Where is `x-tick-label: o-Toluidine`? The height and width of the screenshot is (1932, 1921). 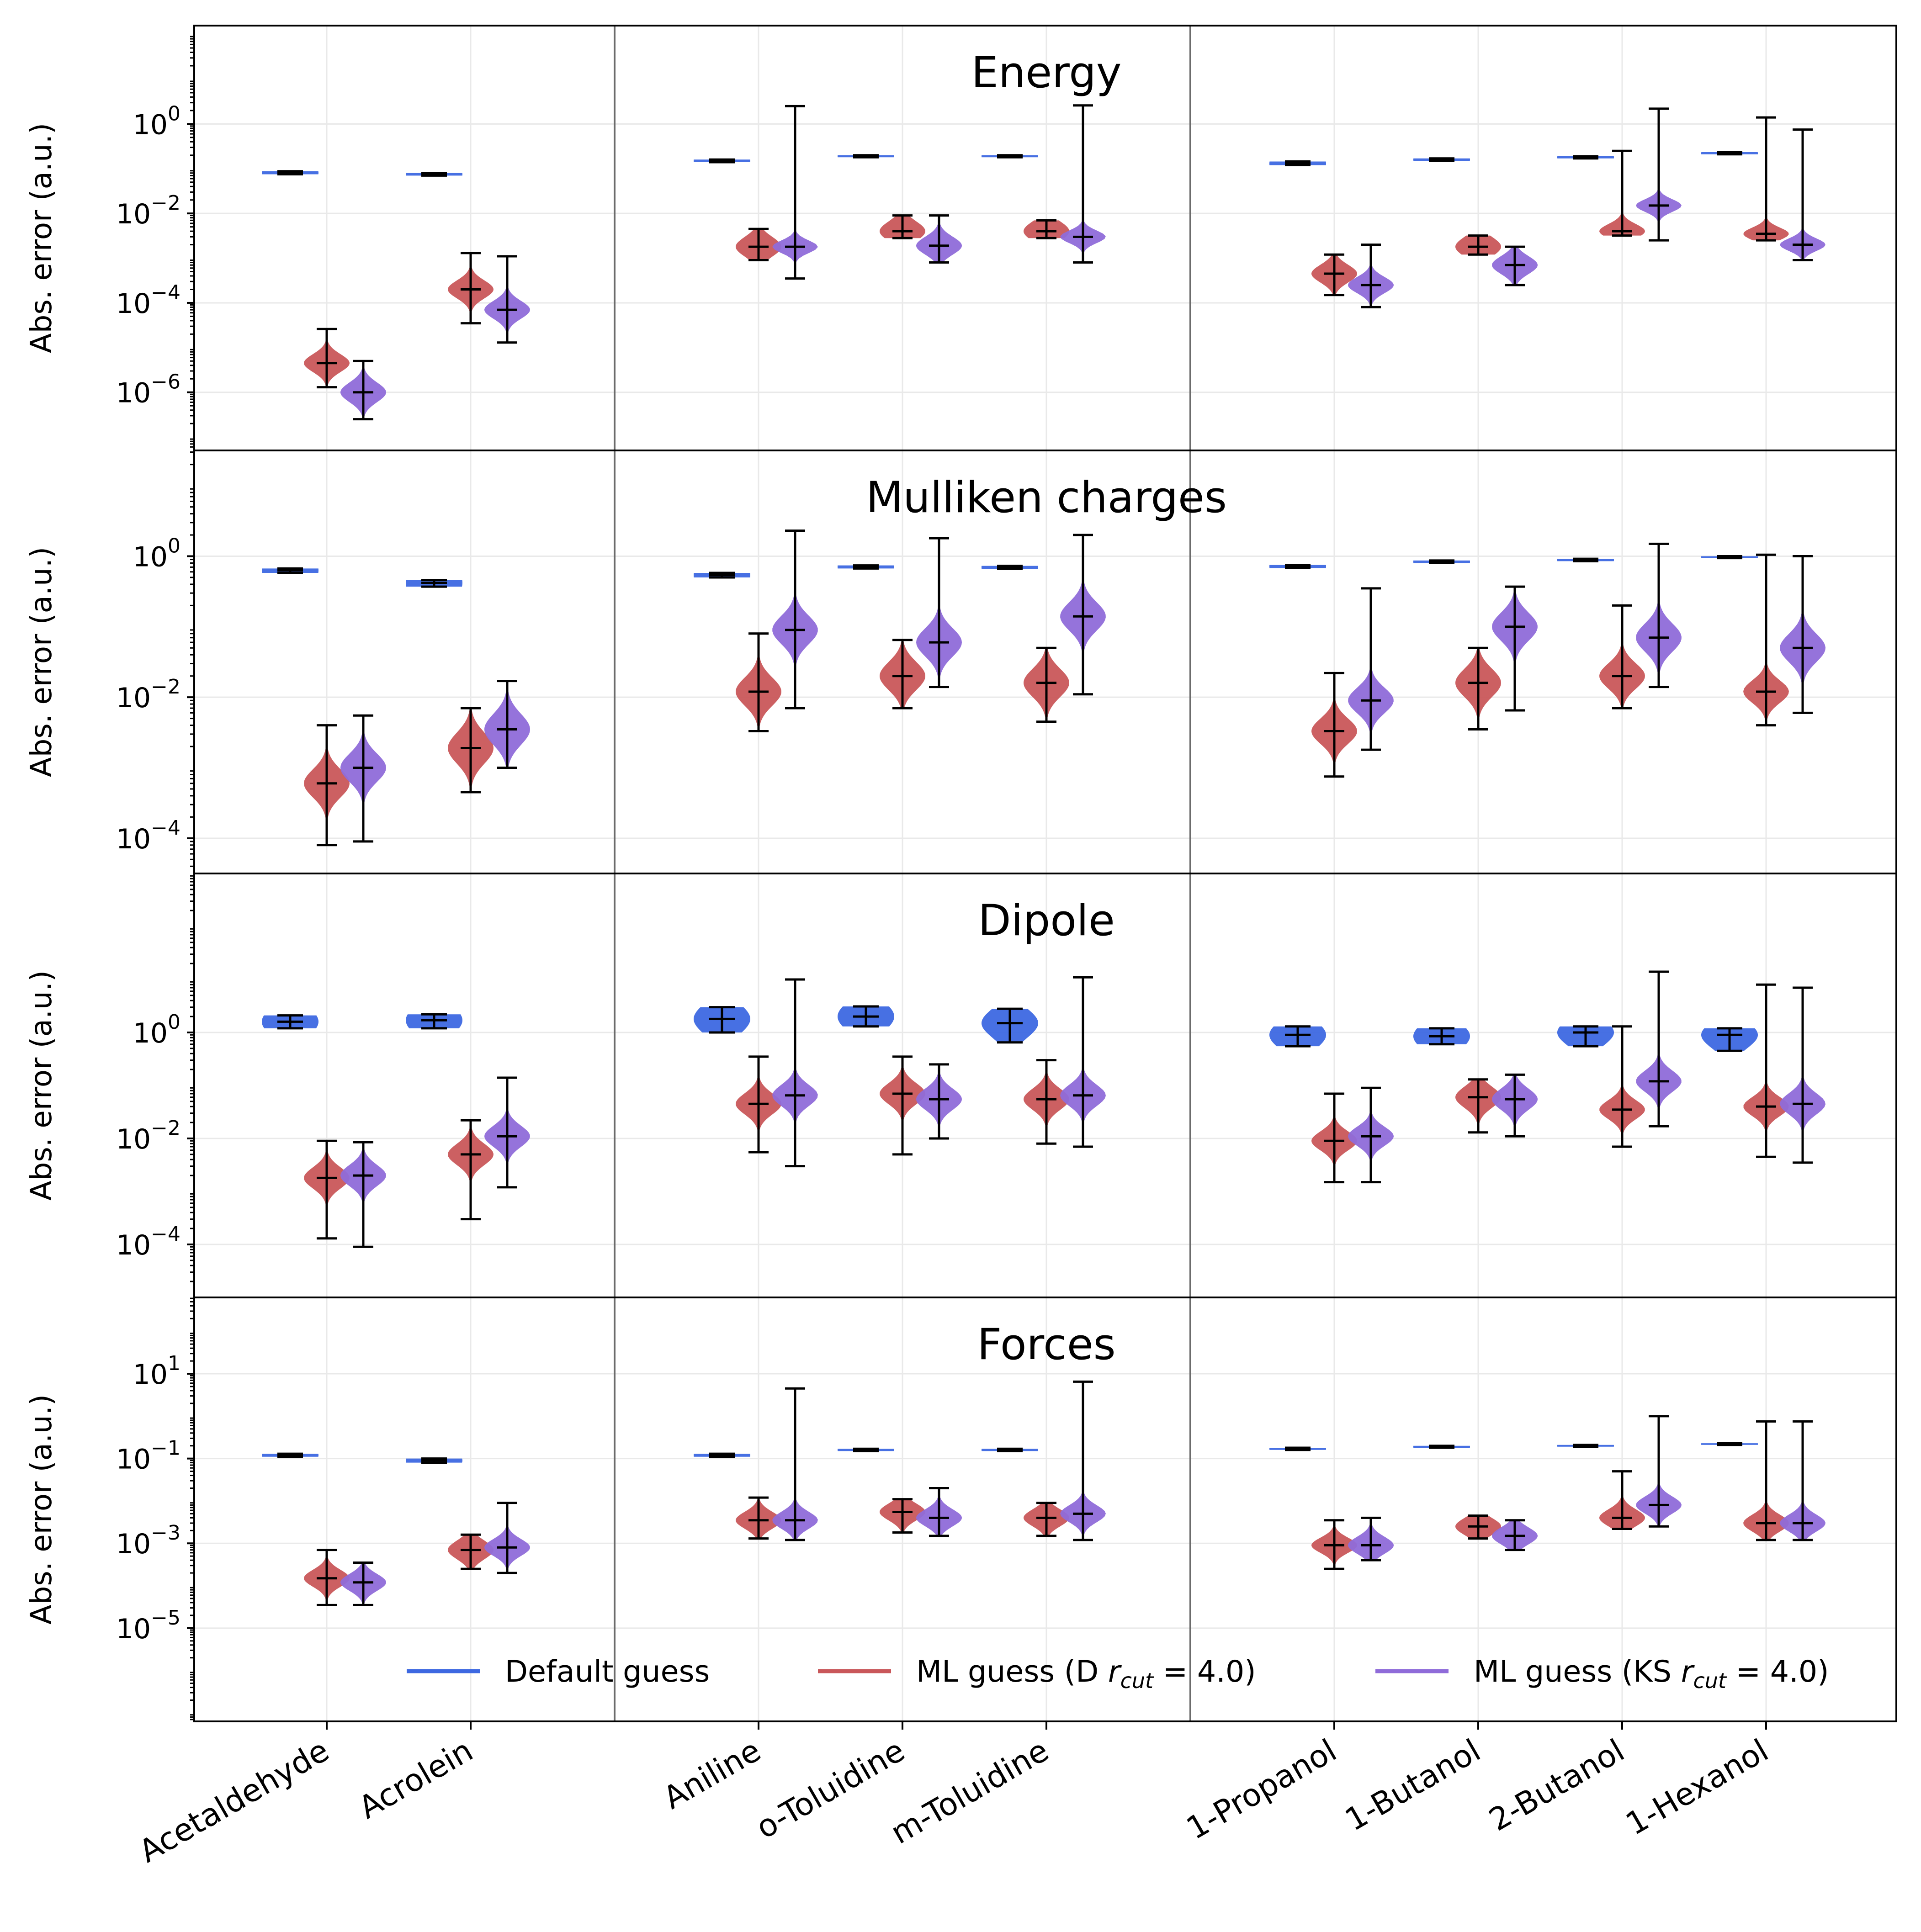
x-tick-label: o-Toluidine is located at coordinates (831, 1789).